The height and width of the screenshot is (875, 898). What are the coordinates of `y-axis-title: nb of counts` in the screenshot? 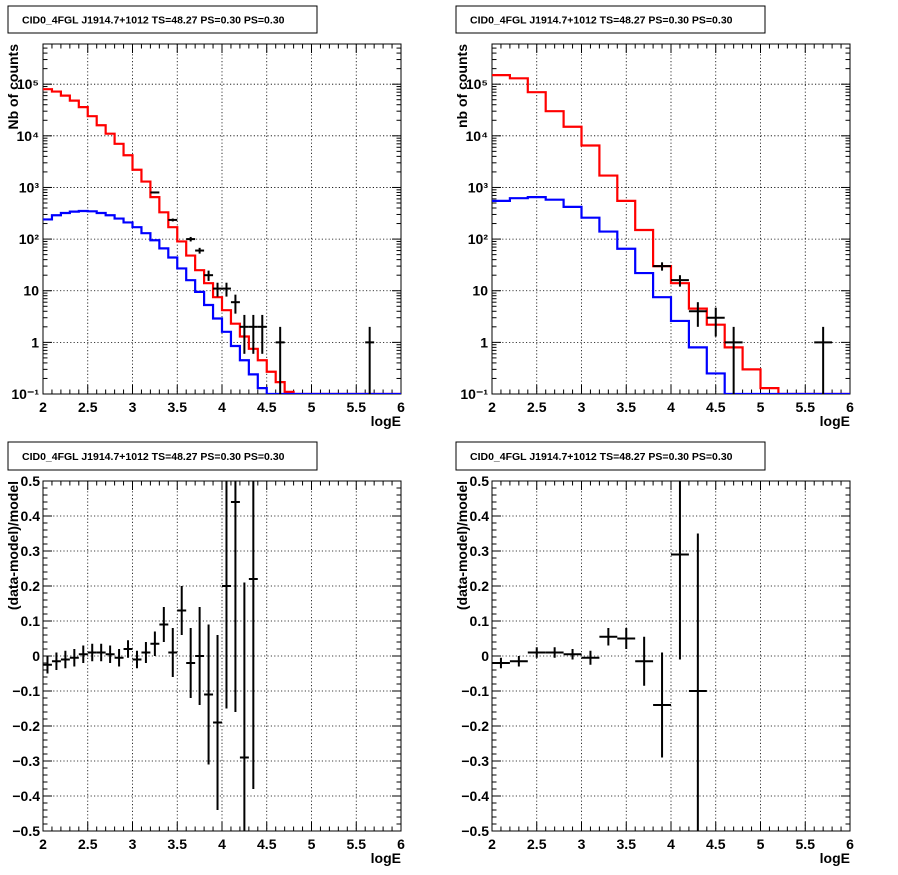 It's located at (462, 86).